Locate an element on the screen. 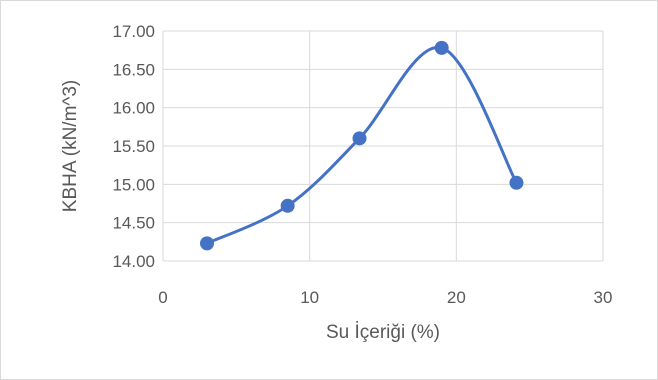 The image size is (658, 380). y-tick-label: 15.50 is located at coordinates (133, 146).